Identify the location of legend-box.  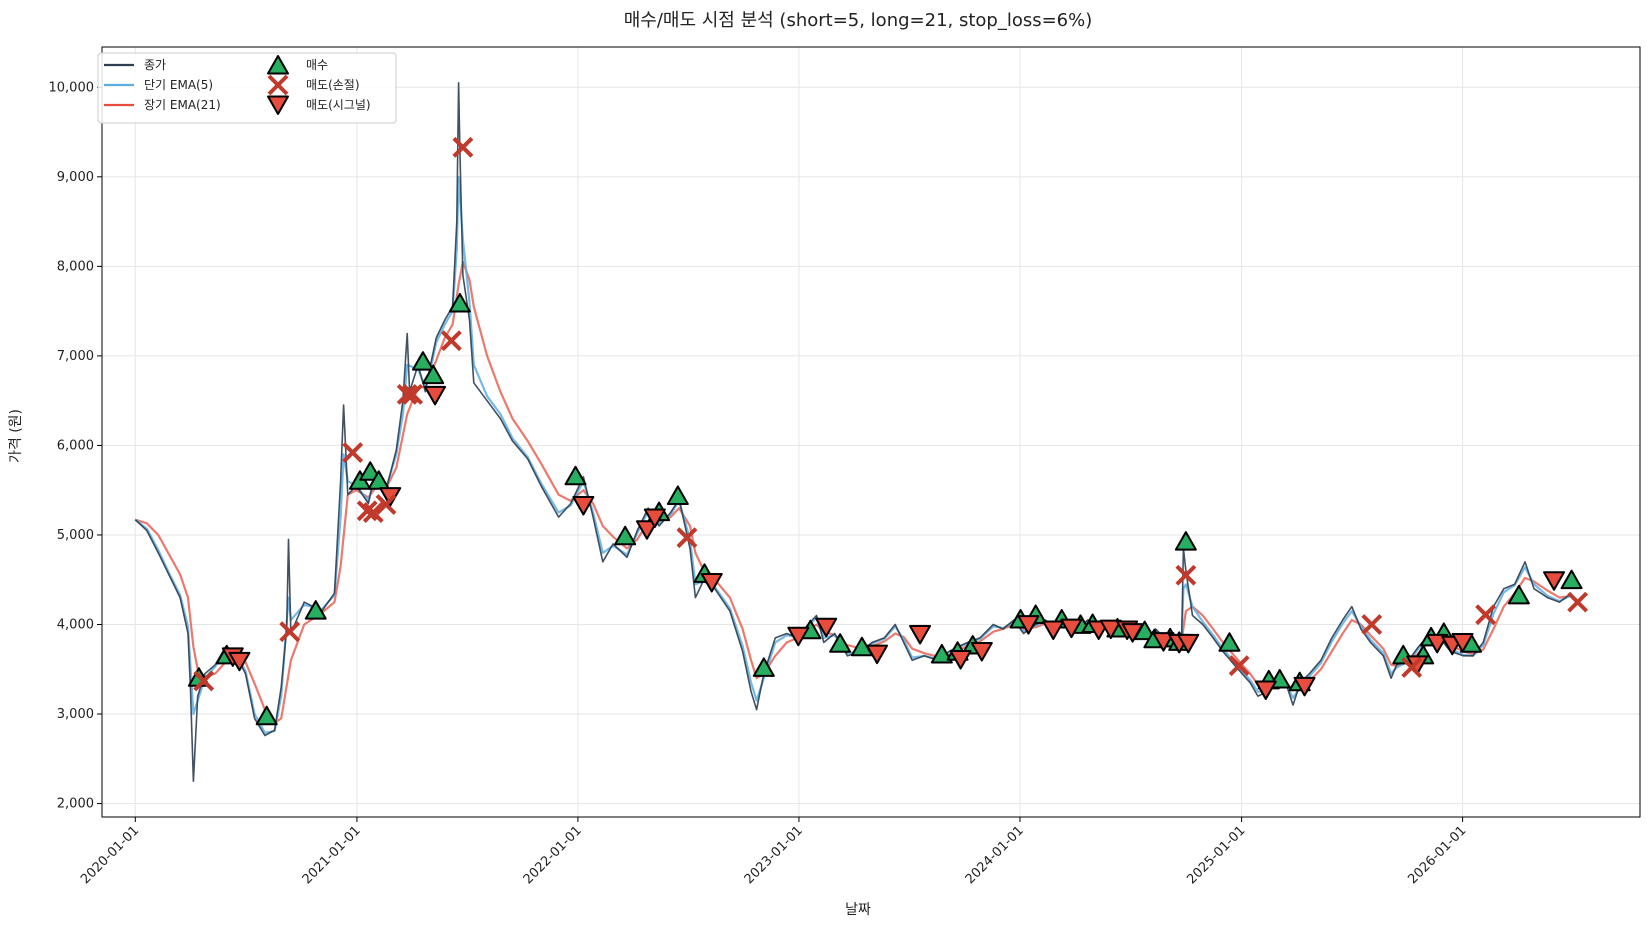
(247, 88).